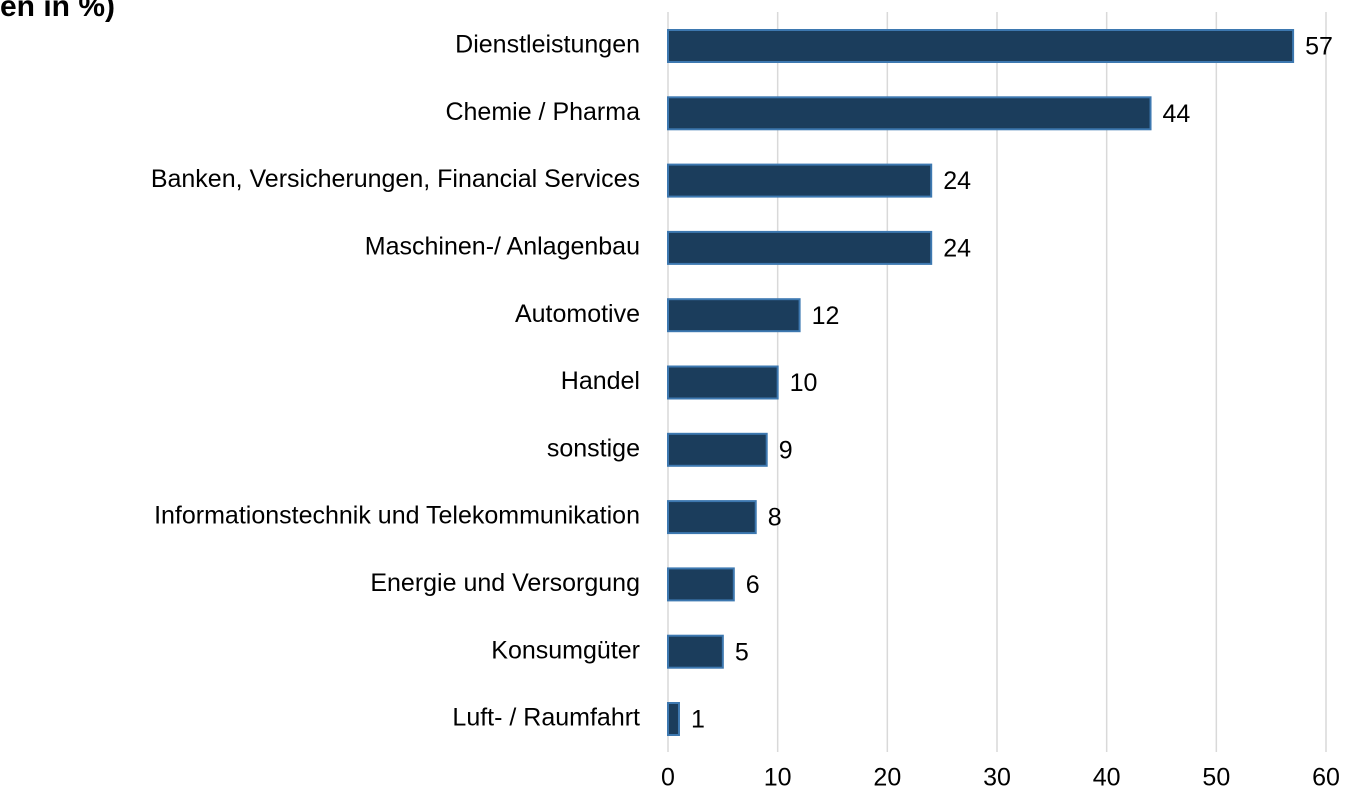  What do you see at coordinates (668, 778) in the screenshot?
I see `x-tick-label: 0` at bounding box center [668, 778].